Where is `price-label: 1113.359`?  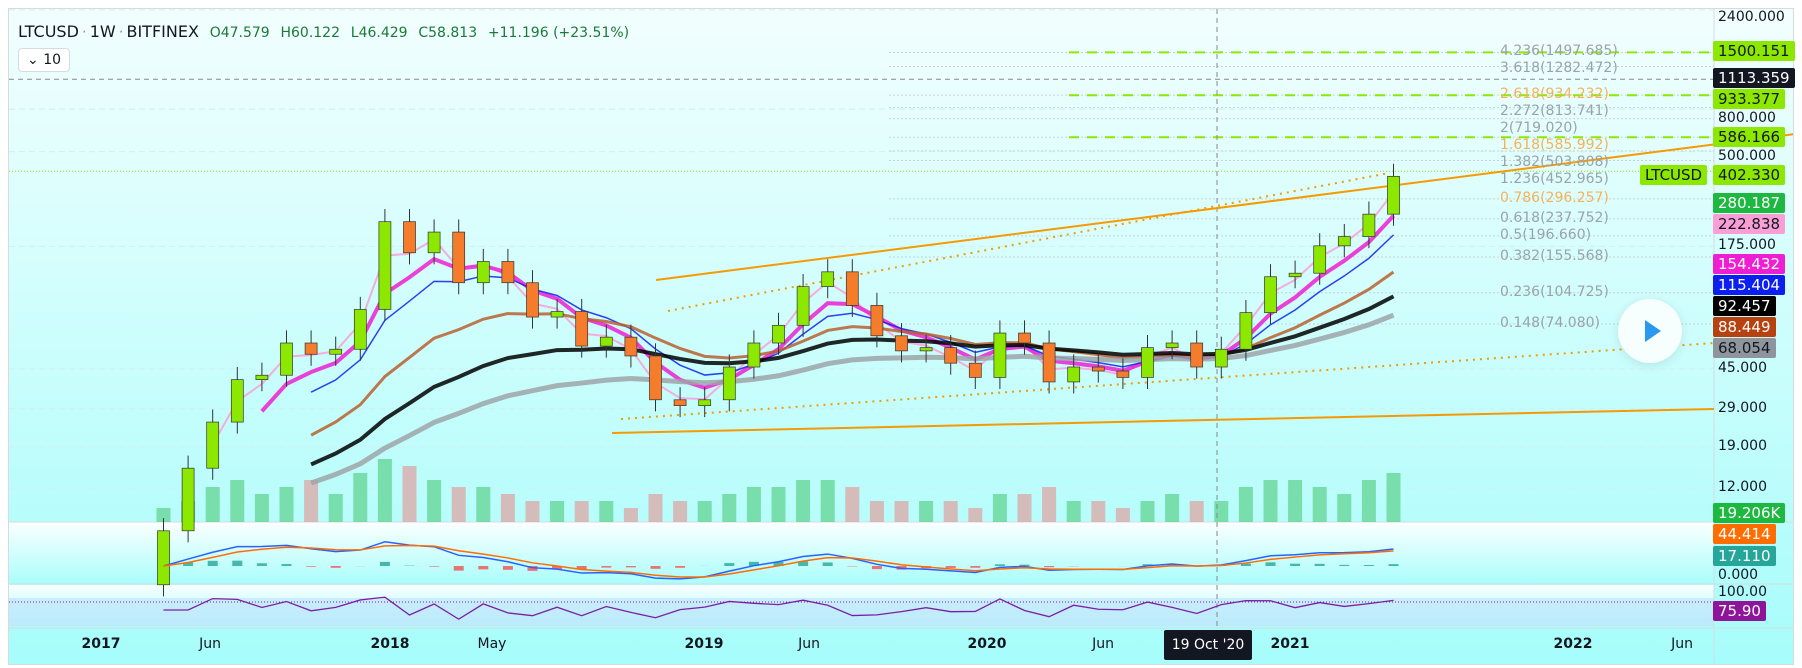 price-label: 1113.359 is located at coordinates (1754, 78).